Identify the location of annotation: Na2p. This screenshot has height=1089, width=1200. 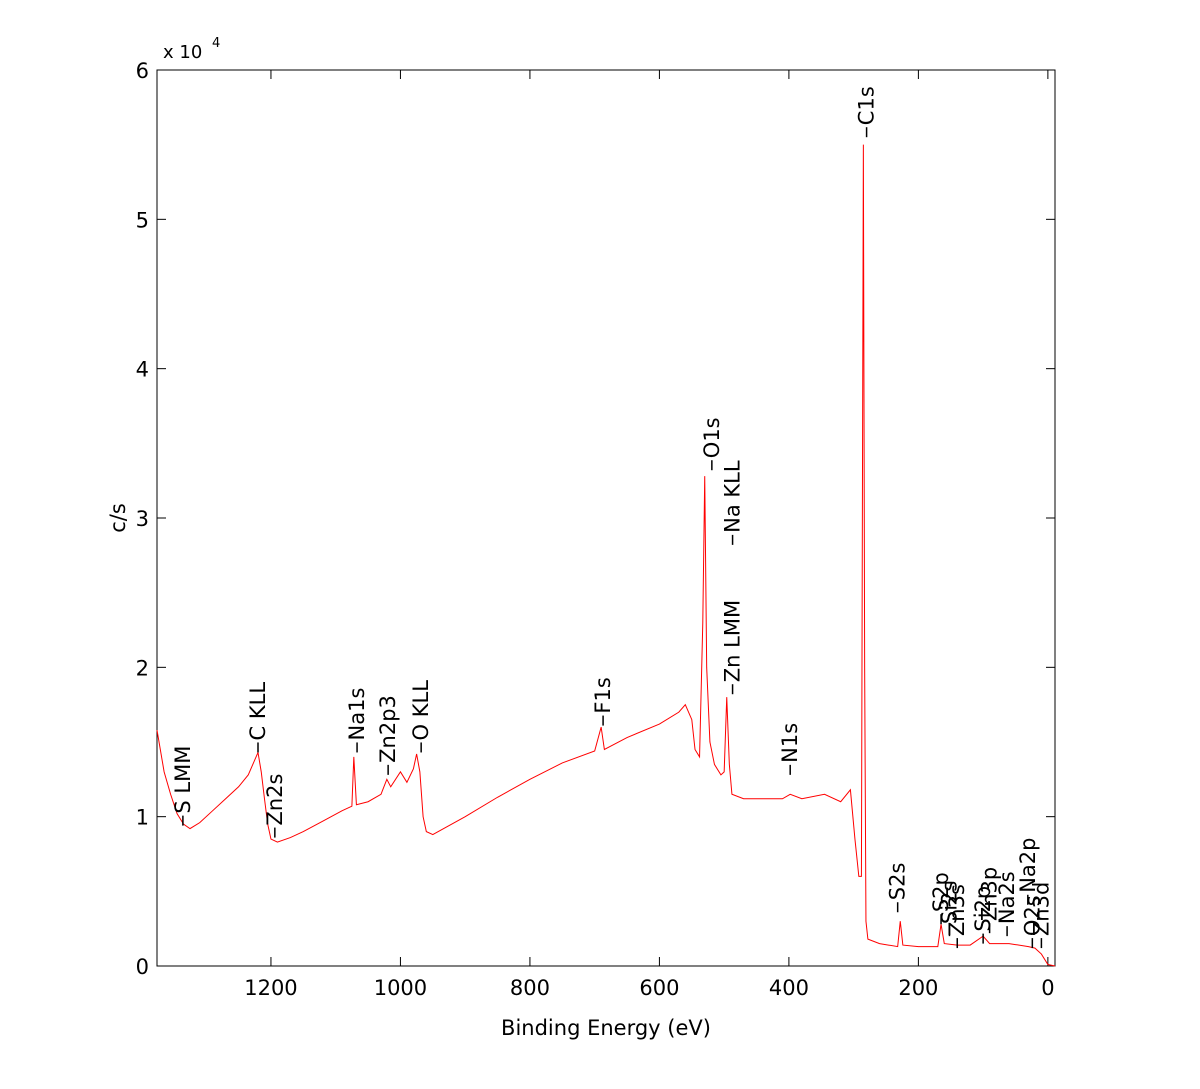
(1028, 864).